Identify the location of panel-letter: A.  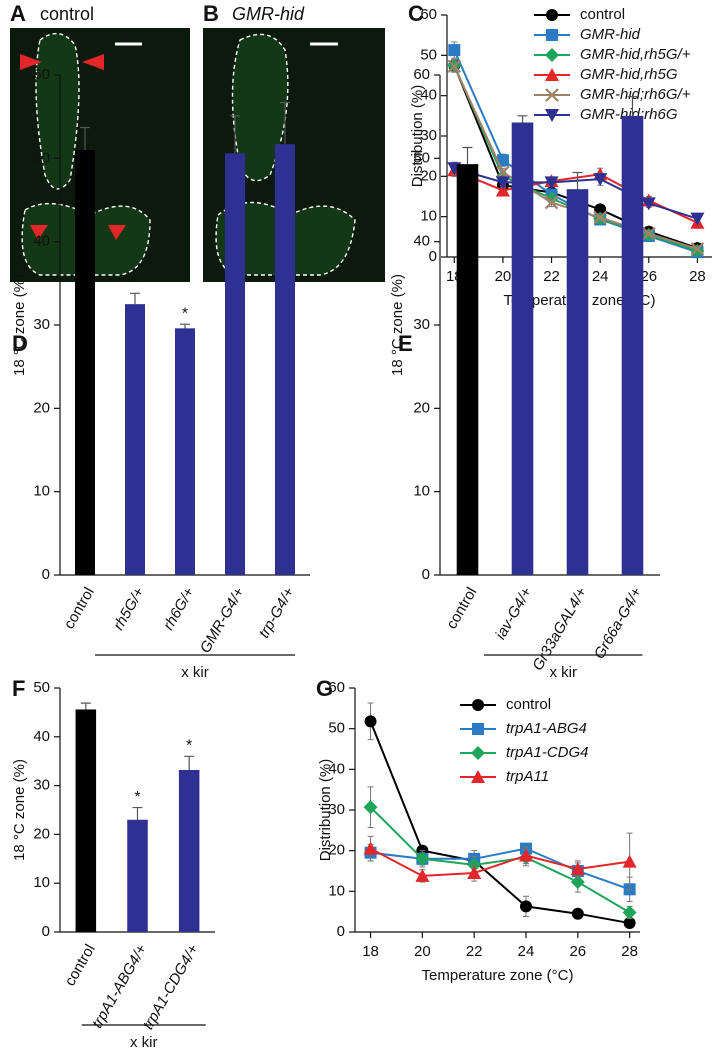
(18, 13).